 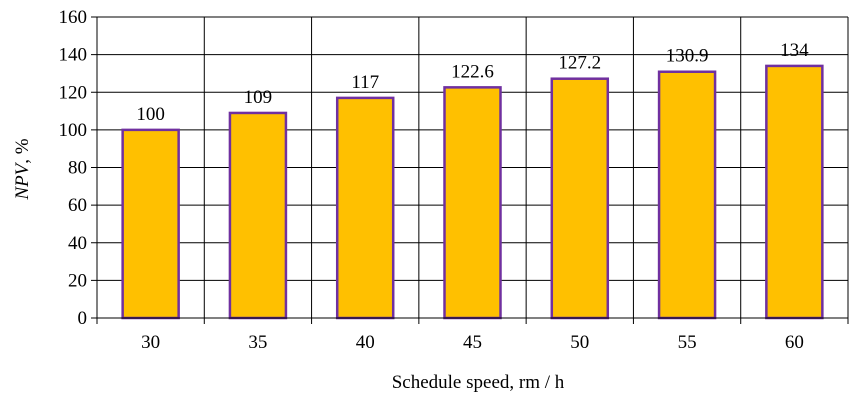 What do you see at coordinates (150, 342) in the screenshot?
I see `x-tick-label: 30` at bounding box center [150, 342].